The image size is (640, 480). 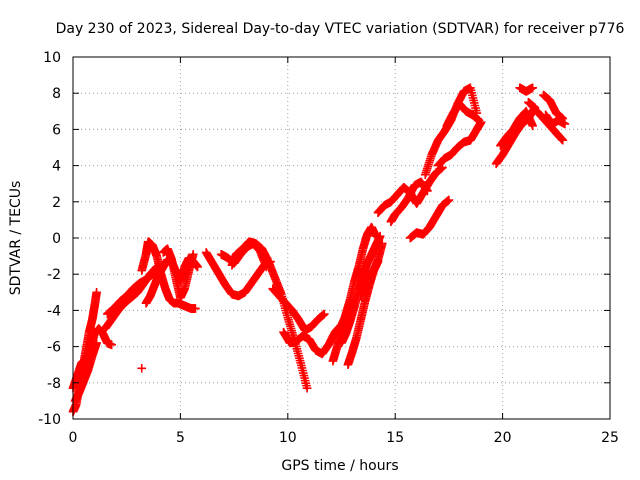 I want to click on x-tick-label: 10, so click(x=288, y=438).